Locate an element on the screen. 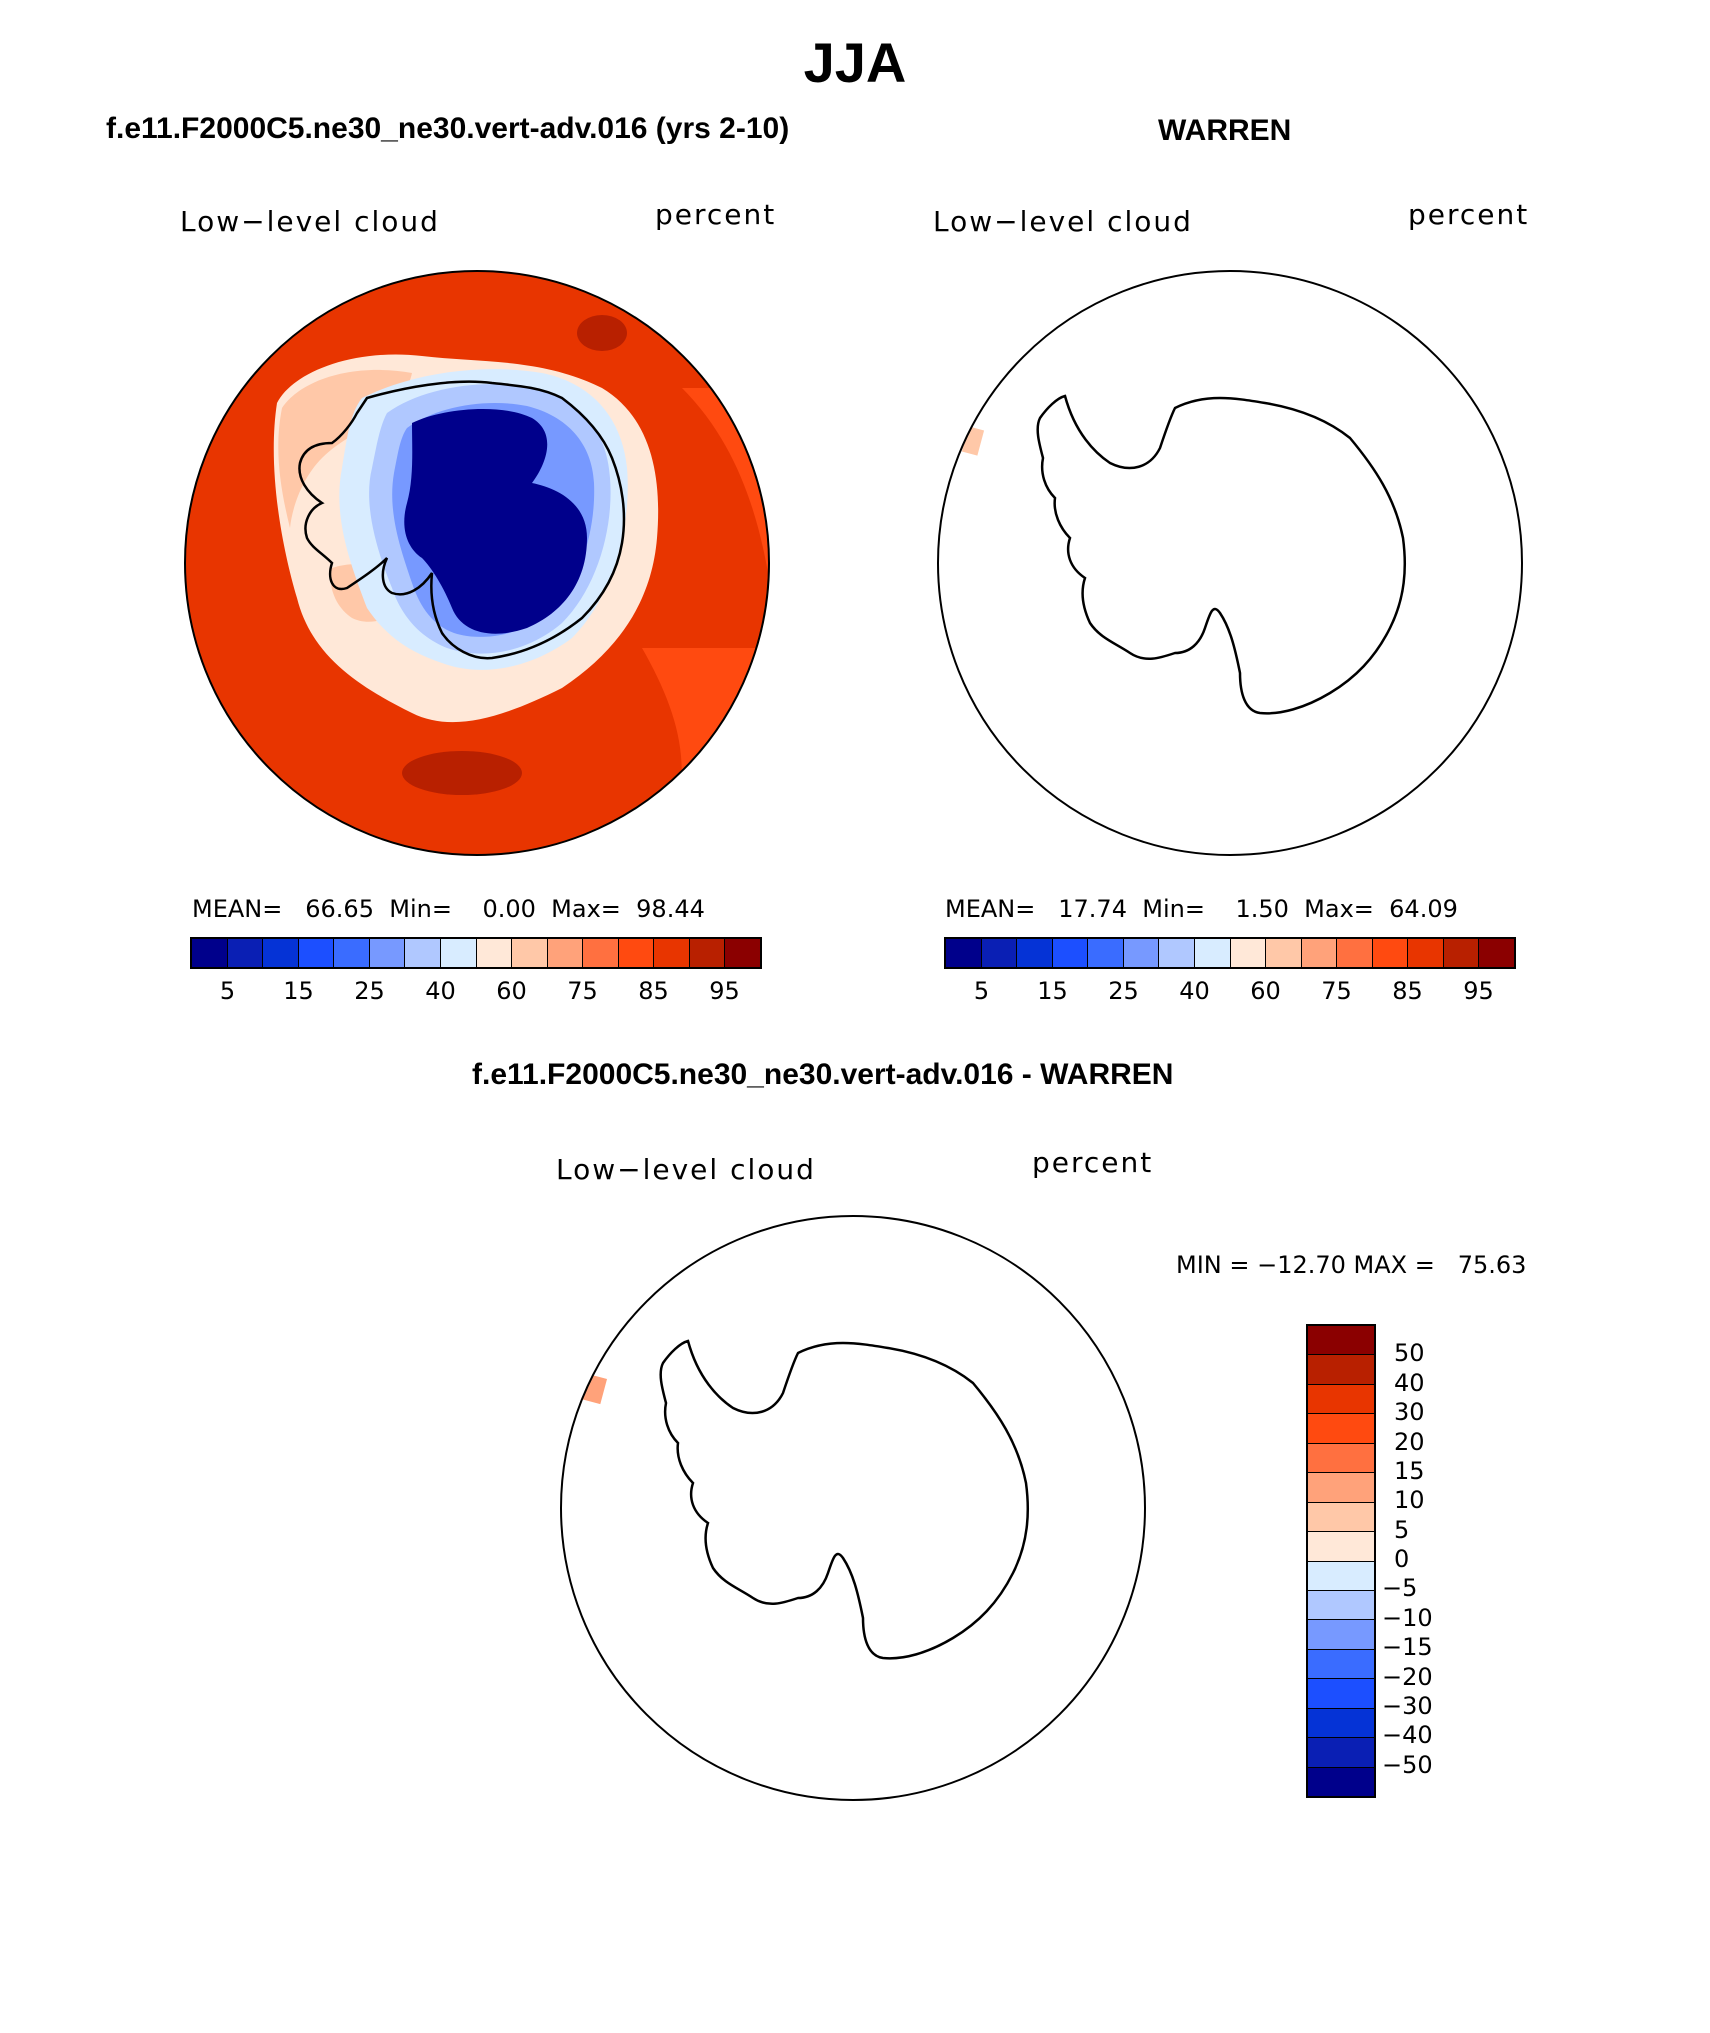 The height and width of the screenshot is (2033, 1710). panel2-variable-label: Low−level cloud is located at coordinates (1063, 221).